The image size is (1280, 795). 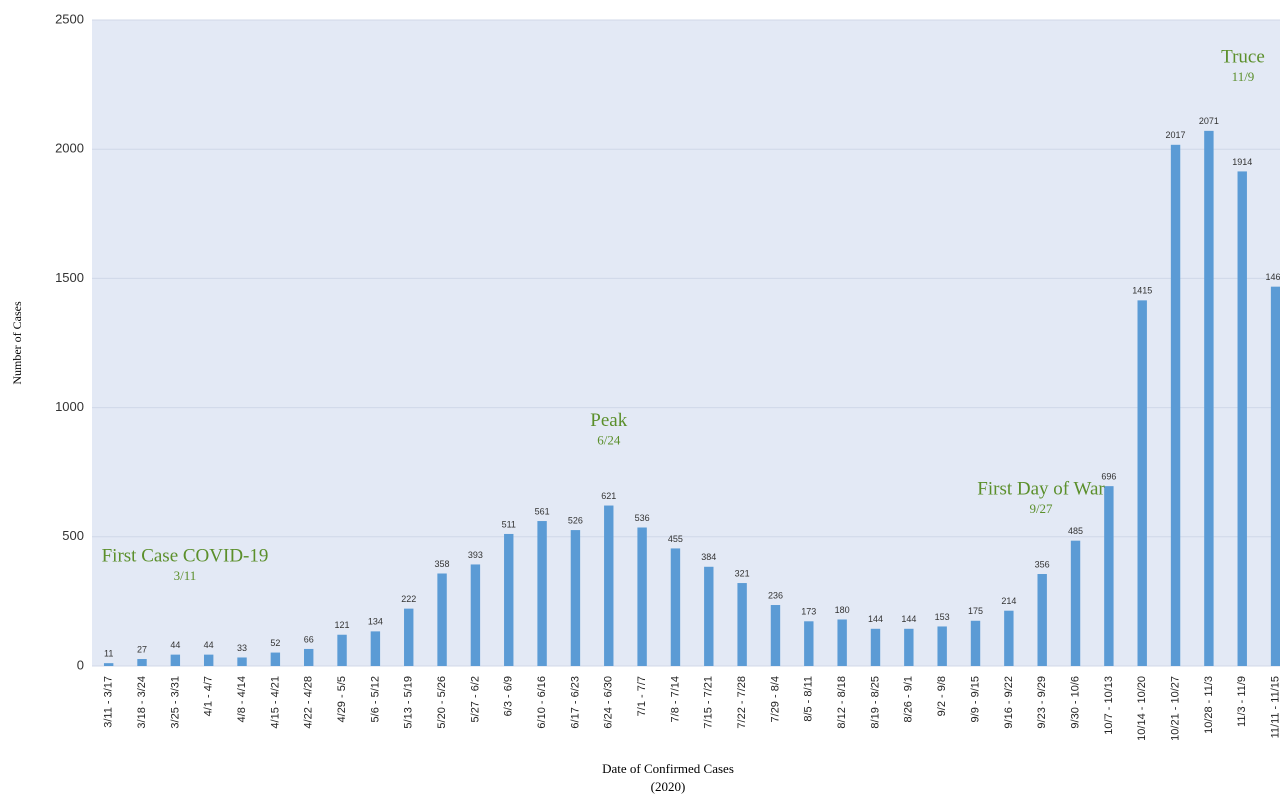 What do you see at coordinates (69, 277) in the screenshot?
I see `y-tick-label: 1500` at bounding box center [69, 277].